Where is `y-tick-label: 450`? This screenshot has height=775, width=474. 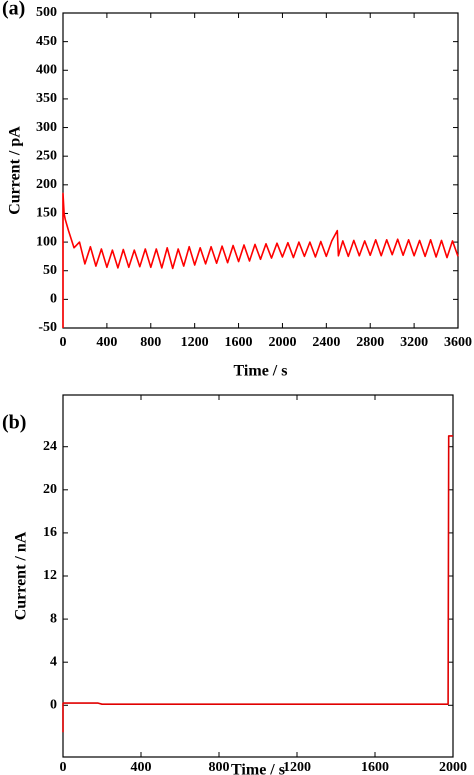
y-tick-label: 450 is located at coordinates (46, 41).